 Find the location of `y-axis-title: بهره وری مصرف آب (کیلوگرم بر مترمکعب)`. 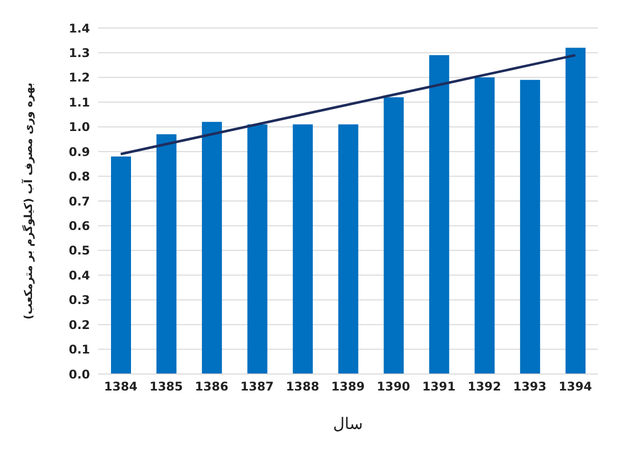

y-axis-title: بهره وری مصرف آب (کیلوگرم بر مترمکعب) is located at coordinates (27, 201).